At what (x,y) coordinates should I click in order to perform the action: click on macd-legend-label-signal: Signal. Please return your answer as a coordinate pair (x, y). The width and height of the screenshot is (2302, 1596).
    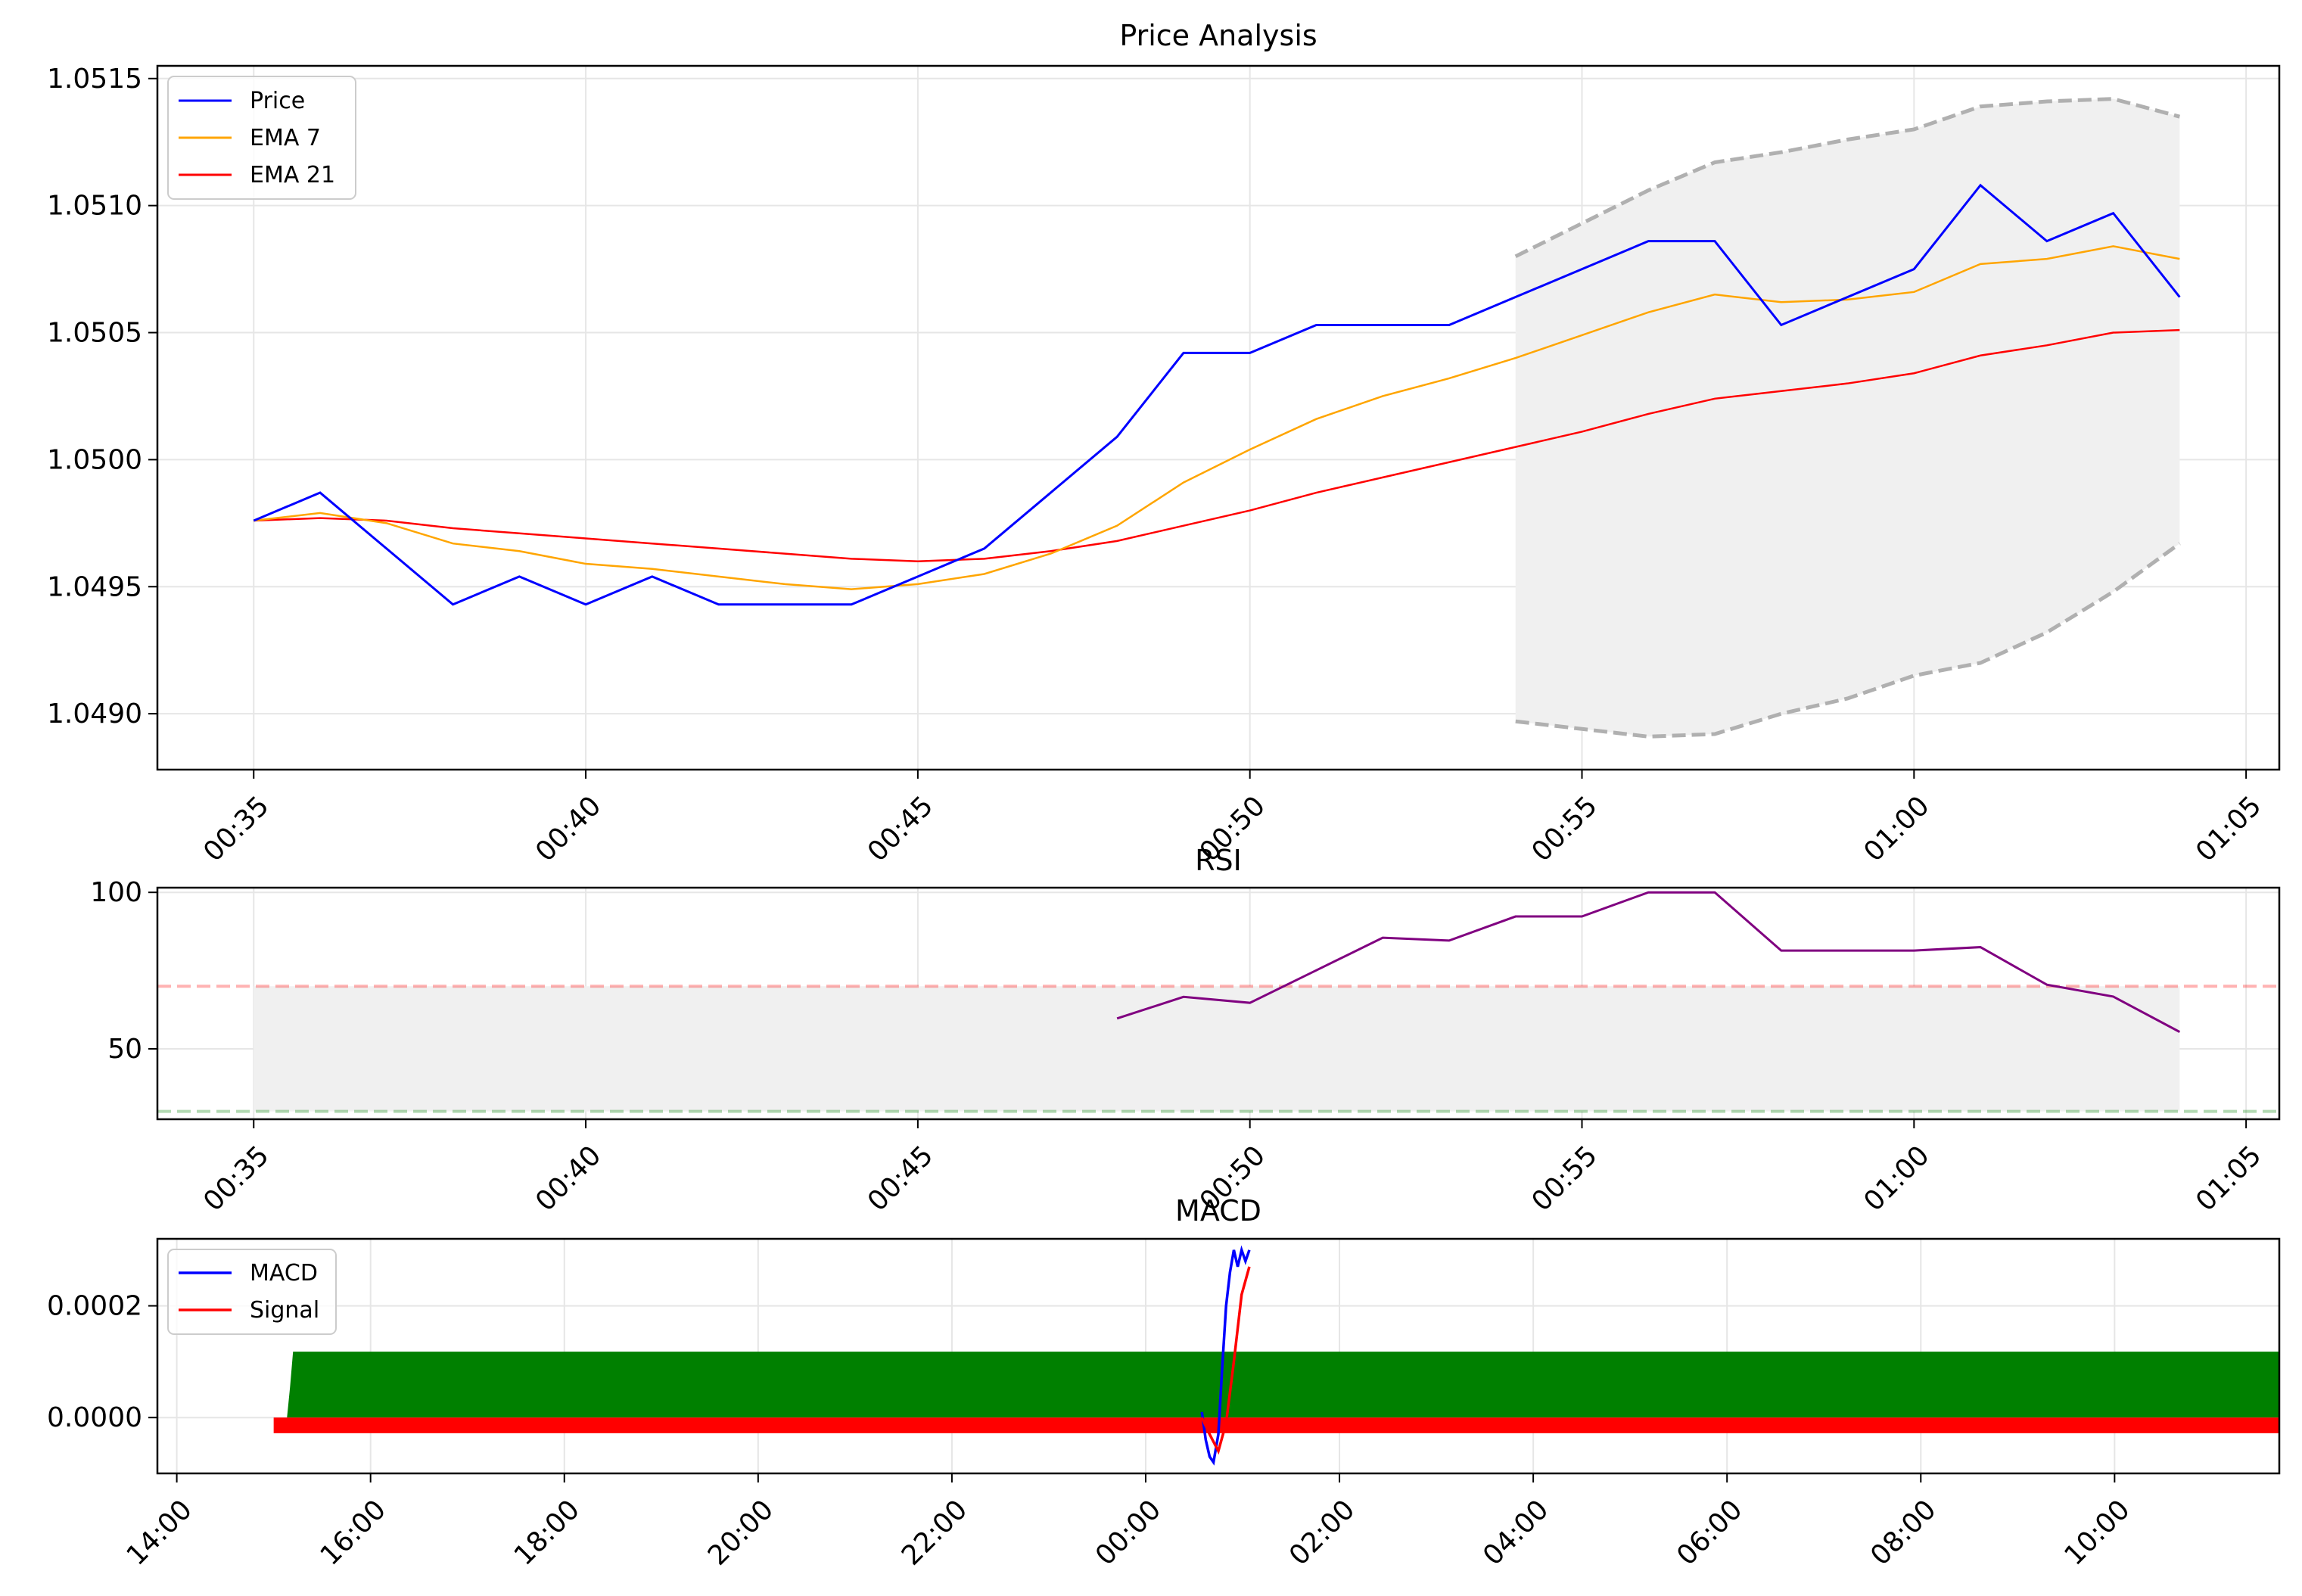
    Looking at the image, I should click on (284, 1310).